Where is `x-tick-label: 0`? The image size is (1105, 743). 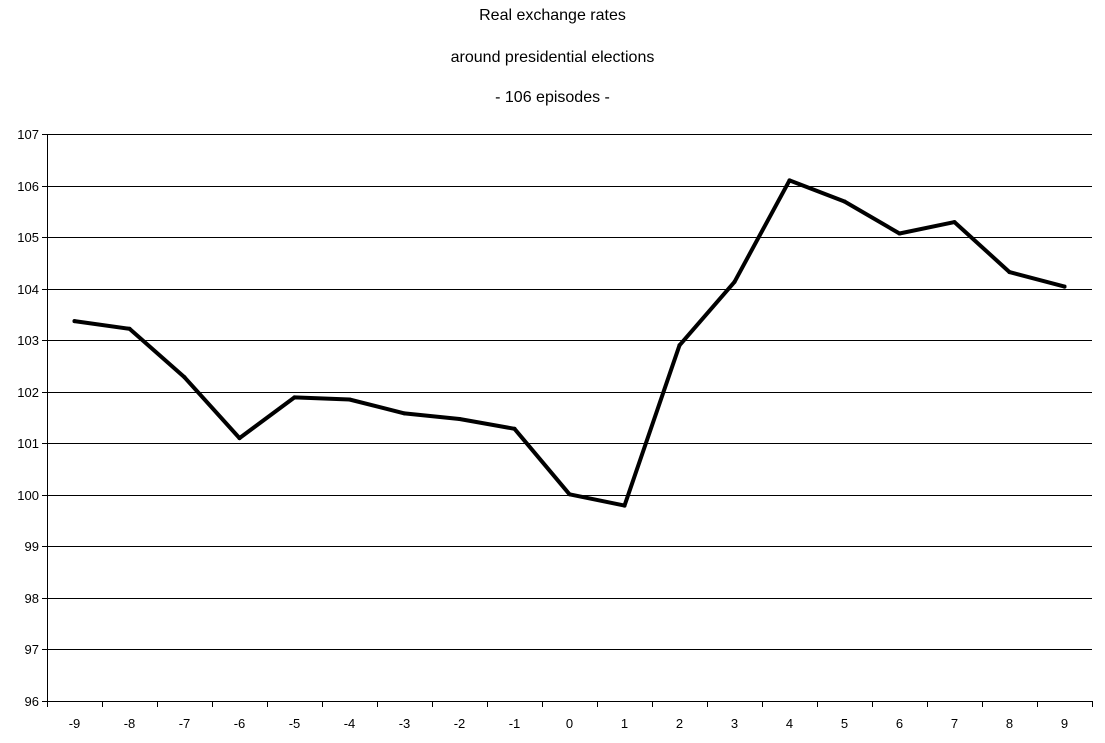 x-tick-label: 0 is located at coordinates (569, 723).